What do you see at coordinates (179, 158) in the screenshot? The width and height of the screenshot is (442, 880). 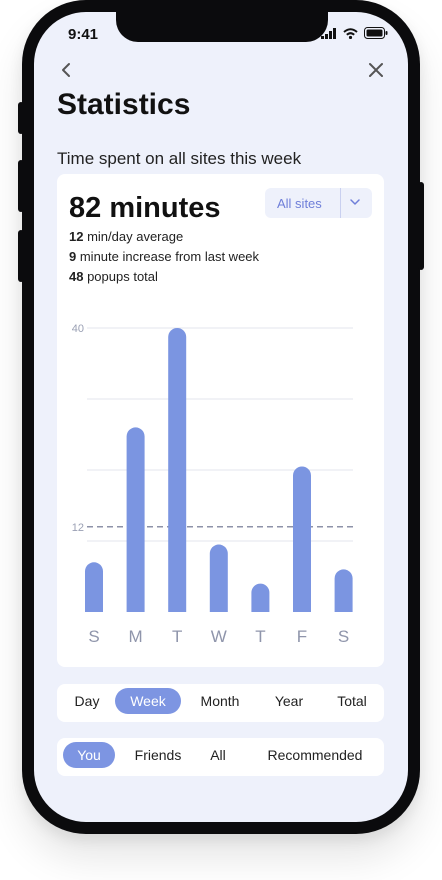 I see `section-subtitle: Time spent on all sites this week` at bounding box center [179, 158].